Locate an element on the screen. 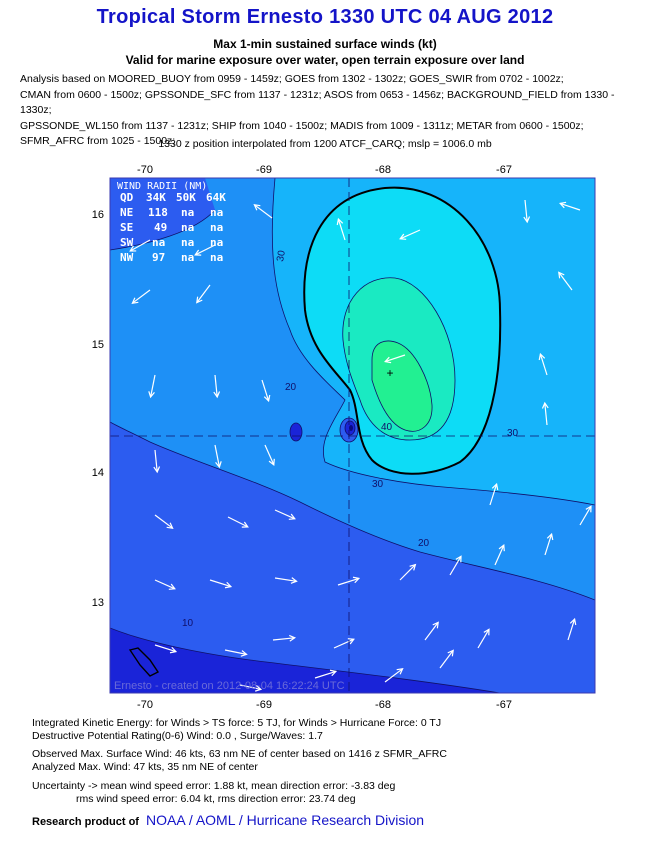 The image size is (650, 847). wind-radii-title: WIND RADII (NM) is located at coordinates (162, 186).